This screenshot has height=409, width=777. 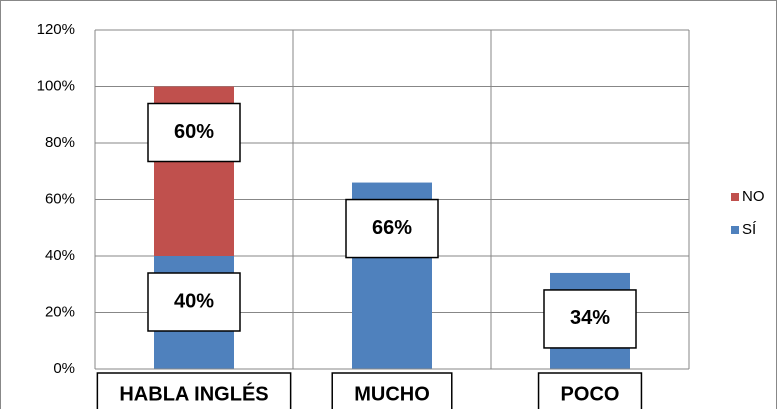 I want to click on y-tick-label: 0%, so click(x=64, y=368).